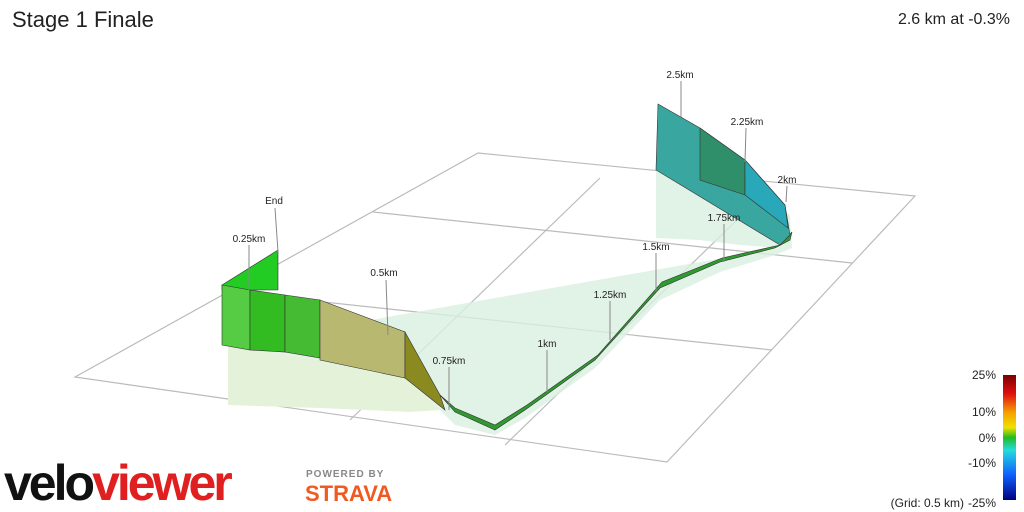 This screenshot has width=1024, height=512. What do you see at coordinates (747, 122) in the screenshot?
I see `marker-label: 2.25km` at bounding box center [747, 122].